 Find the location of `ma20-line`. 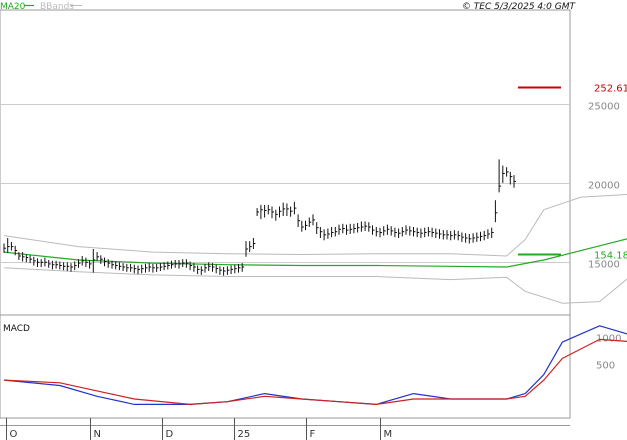

ma20-line is located at coordinates (315, 253).